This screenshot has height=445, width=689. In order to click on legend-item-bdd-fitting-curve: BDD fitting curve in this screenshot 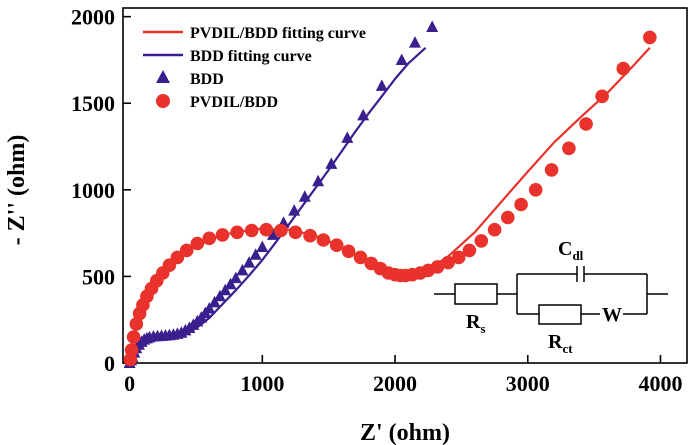, I will do `click(227, 56)`.